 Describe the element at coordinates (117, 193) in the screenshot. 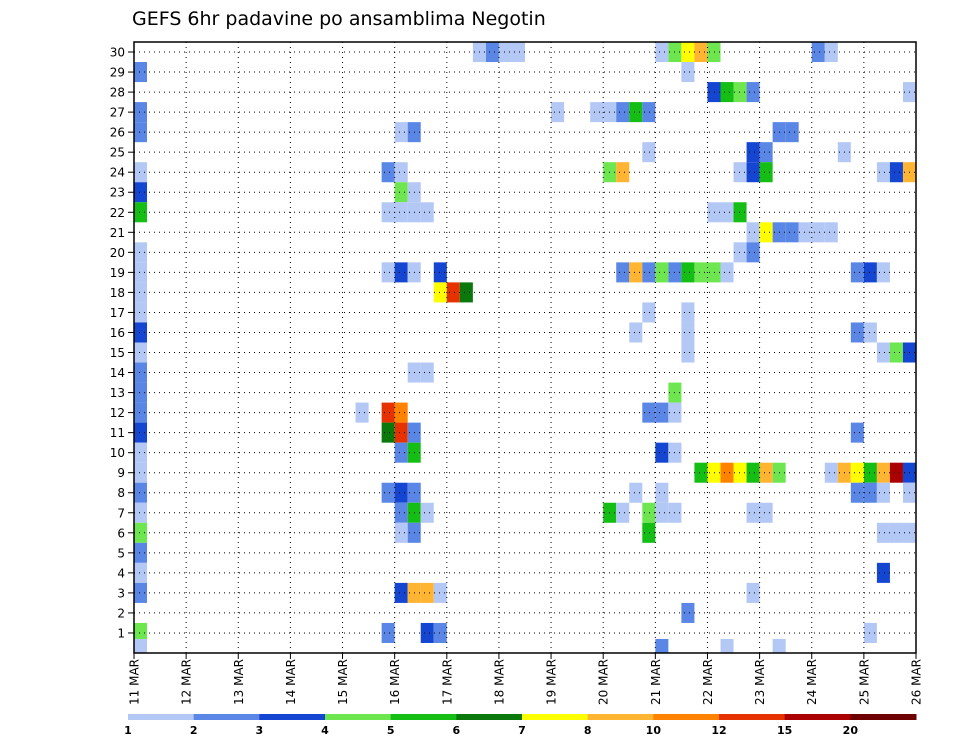

I see `y-tick-label: 23` at that location.